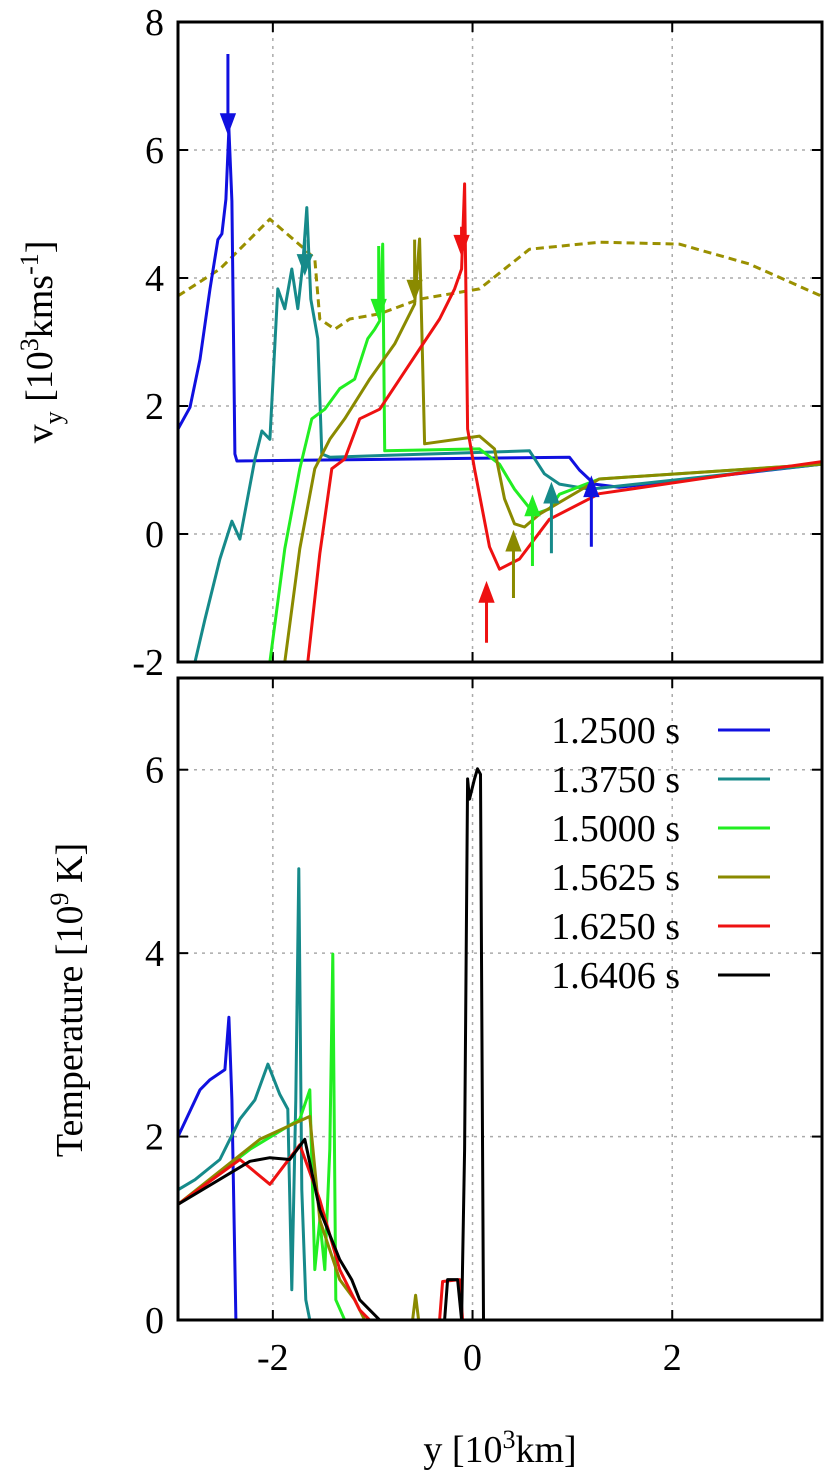 This screenshot has height=1478, width=830. I want to click on x-tick-label: 2, so click(672, 1358).